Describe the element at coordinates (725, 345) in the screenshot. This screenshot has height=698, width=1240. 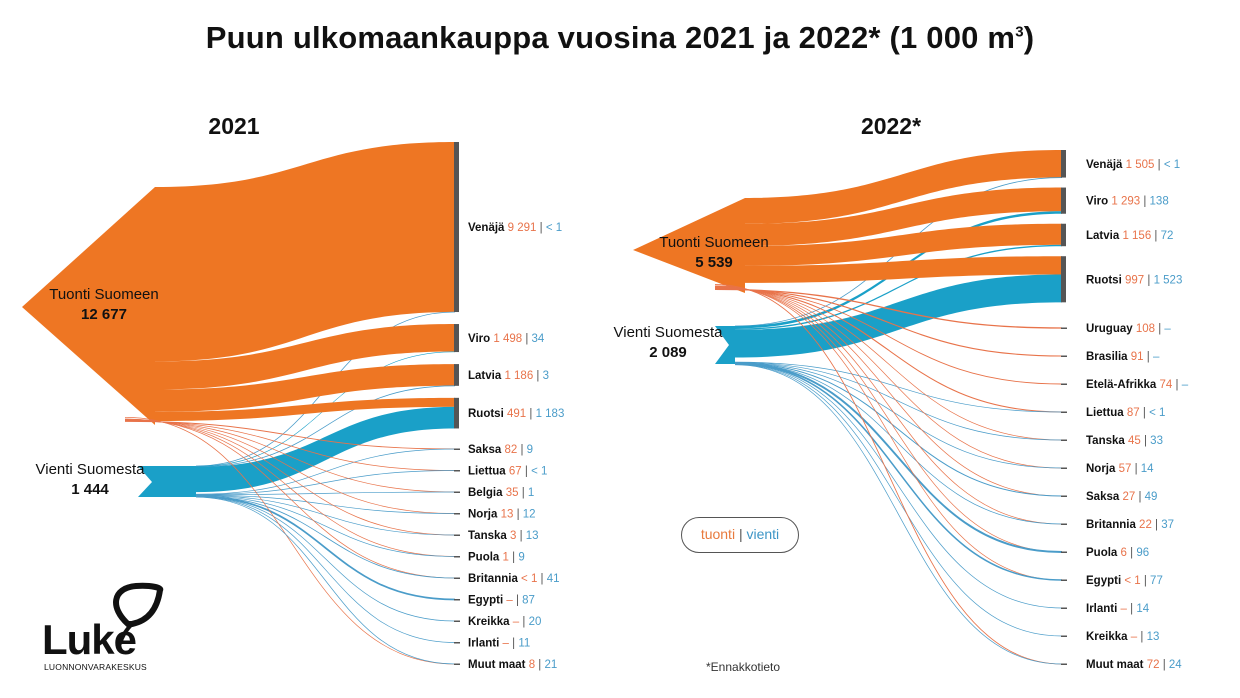
I see `export-source-node` at that location.